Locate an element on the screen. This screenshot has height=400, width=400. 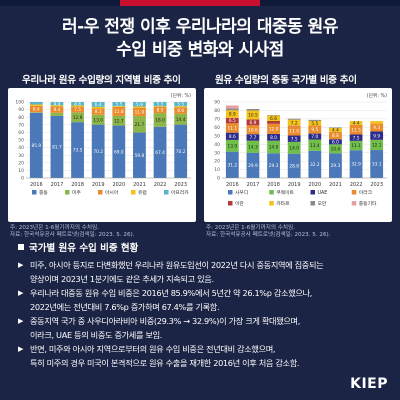
data-label: 6.4 is located at coordinates (98, 105).